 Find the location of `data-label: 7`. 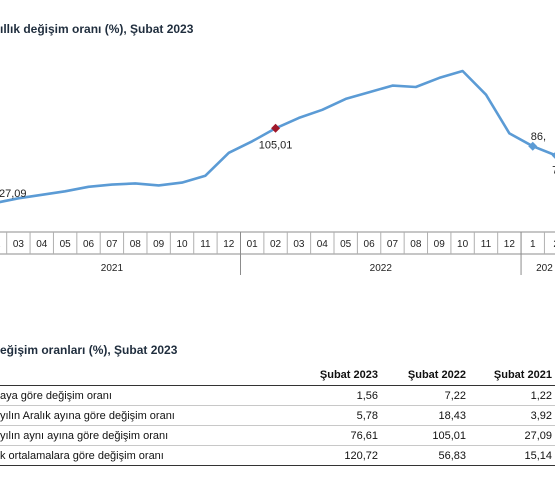

data-label: 7 is located at coordinates (553, 170).